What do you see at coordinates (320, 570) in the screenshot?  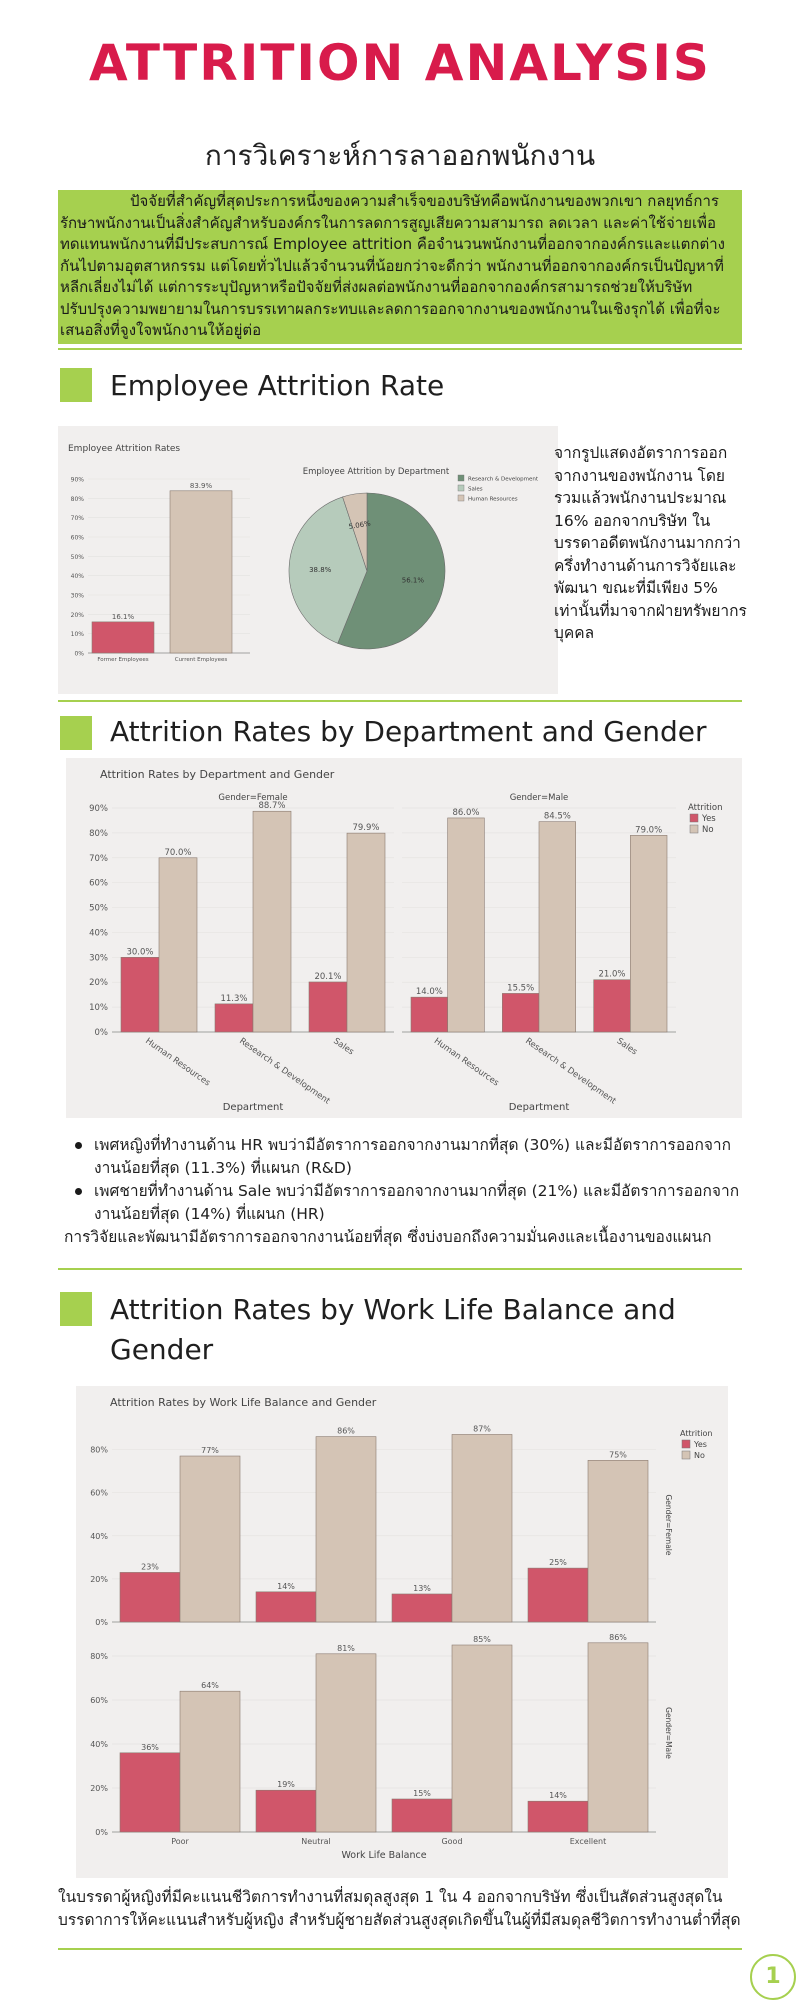 I see `pie-slice-label: 38.8%` at bounding box center [320, 570].